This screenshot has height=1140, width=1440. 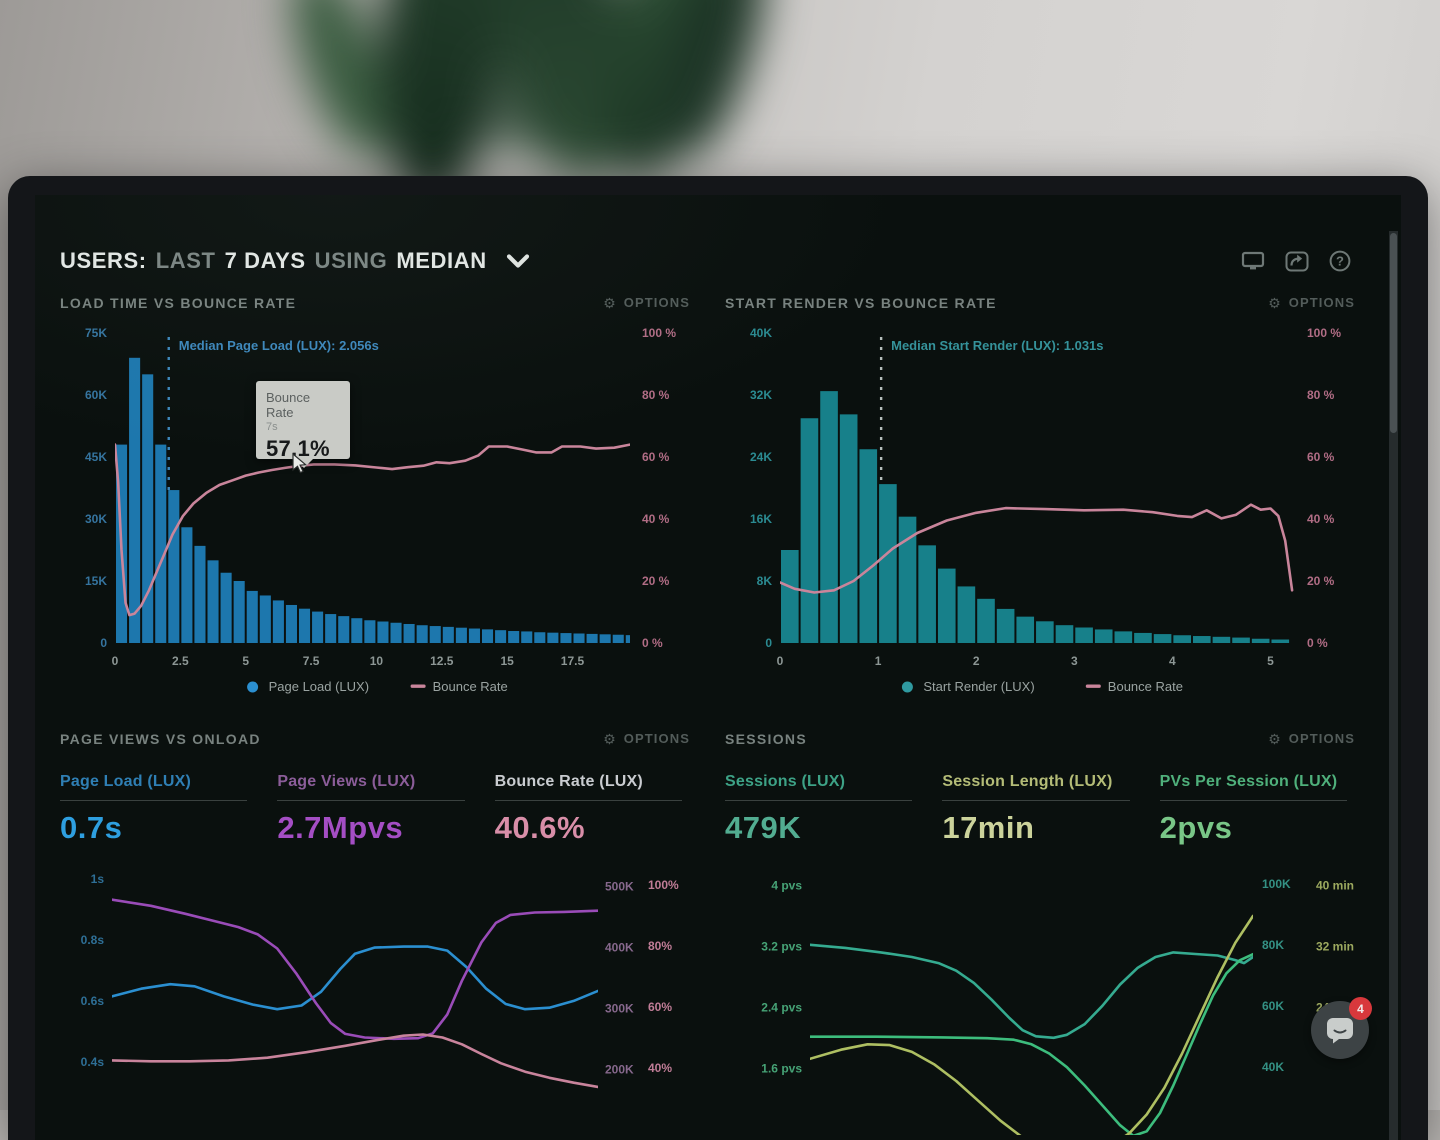 I want to click on scrollbar-thumb, so click(x=1393, y=333).